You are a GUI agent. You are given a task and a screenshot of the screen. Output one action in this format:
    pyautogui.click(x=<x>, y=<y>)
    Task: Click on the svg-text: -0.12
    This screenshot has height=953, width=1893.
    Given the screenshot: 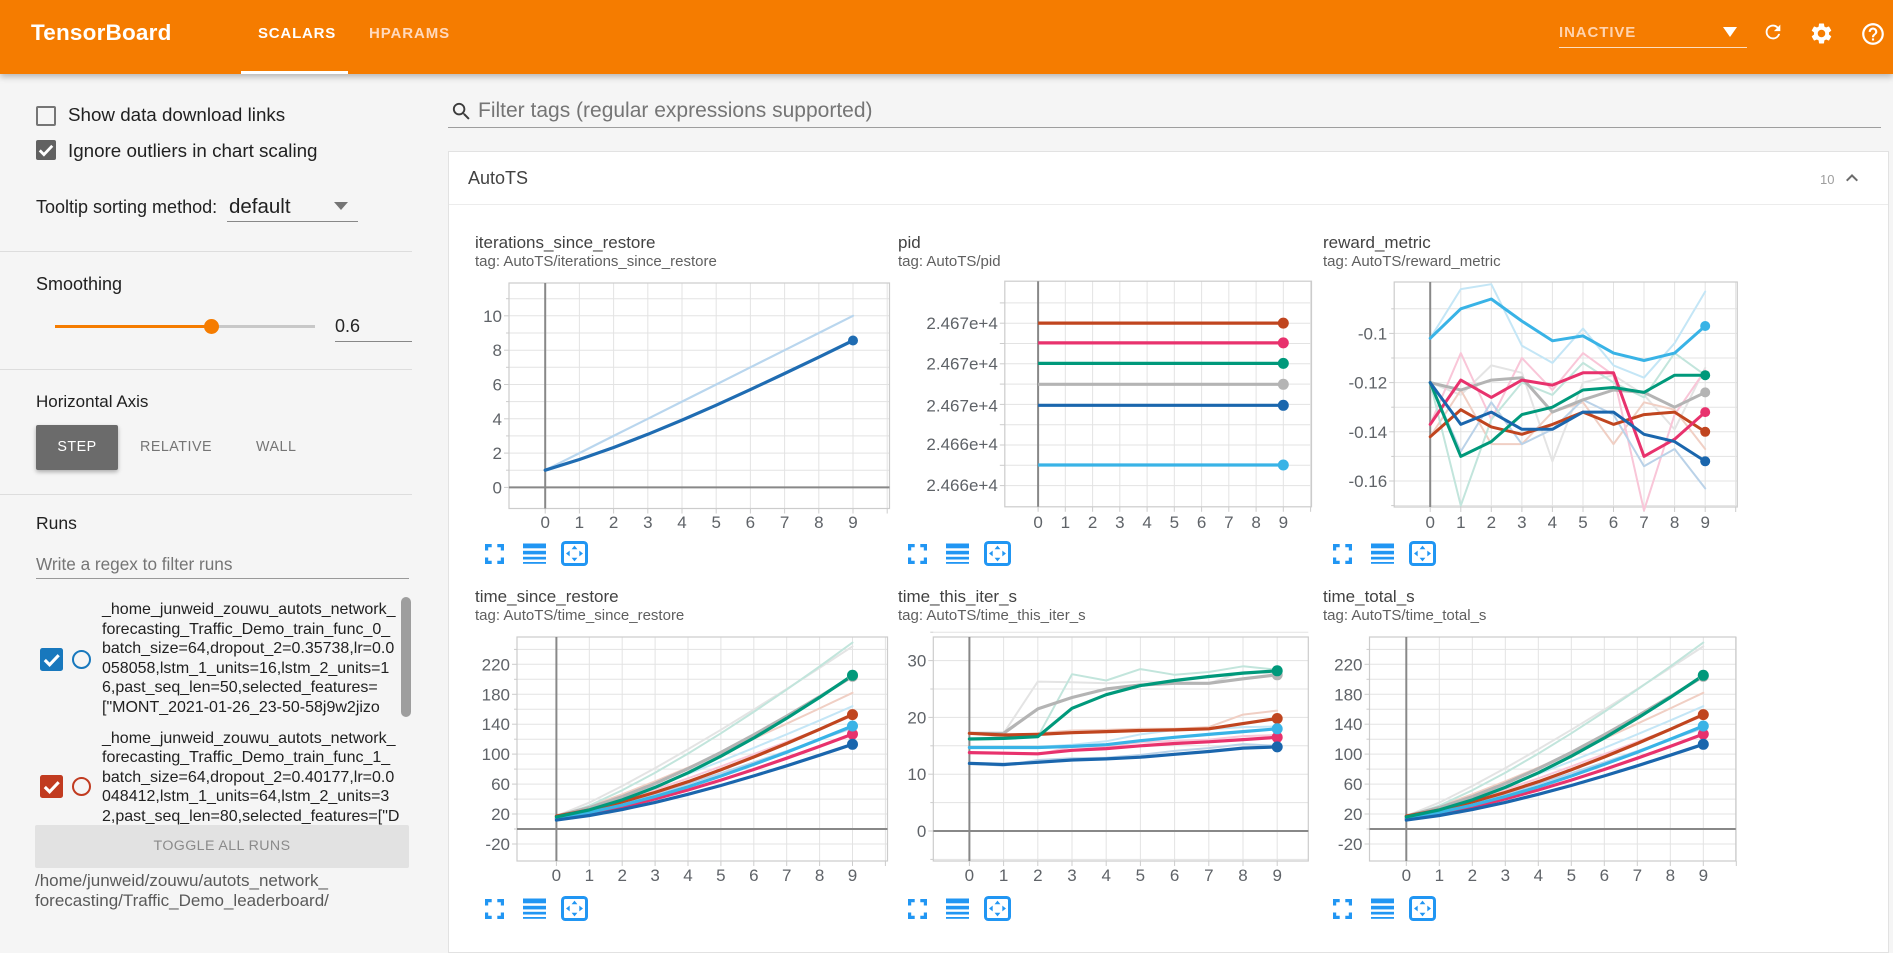 What is the action you would take?
    pyautogui.click(x=1367, y=383)
    